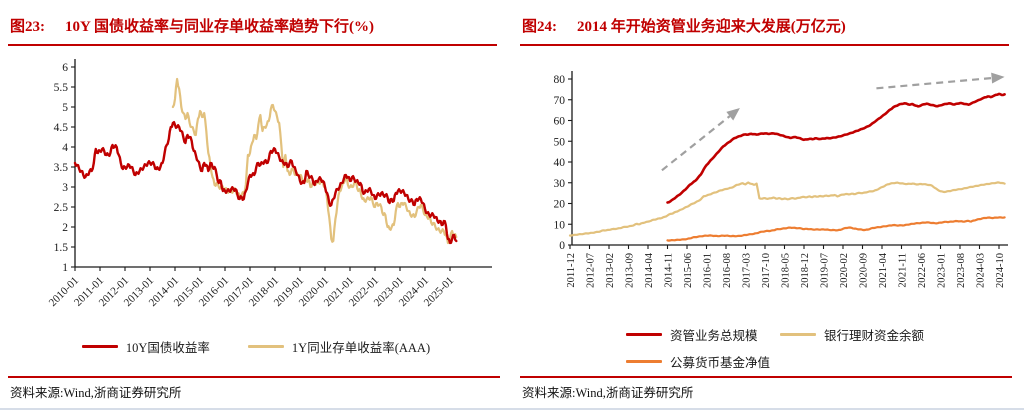  What do you see at coordinates (189, 292) in the screenshot?
I see `x-tick-label: 2015-01` at bounding box center [189, 292].